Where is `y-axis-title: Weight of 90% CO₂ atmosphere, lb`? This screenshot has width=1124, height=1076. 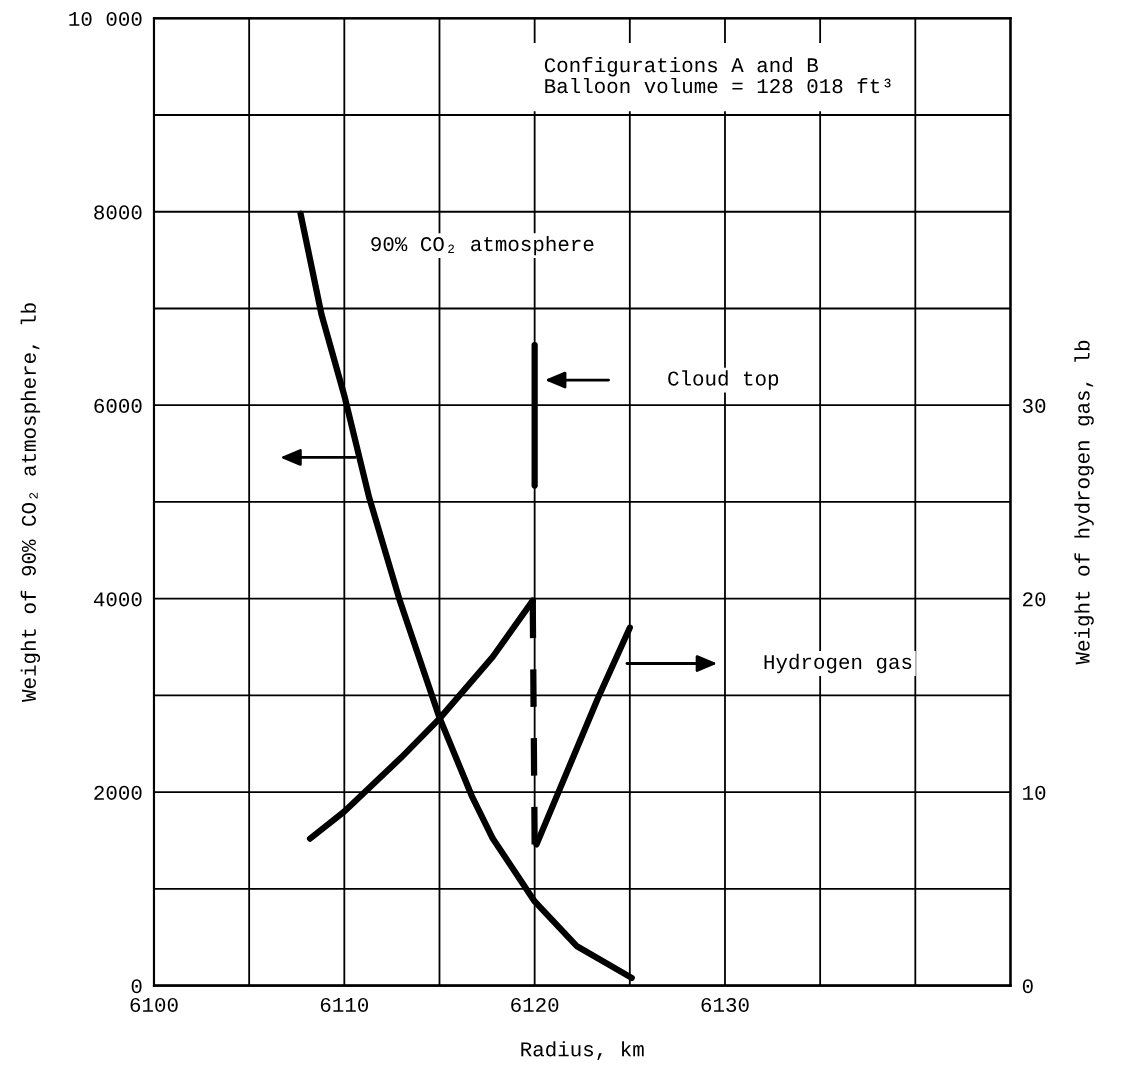 y-axis-title: Weight of 90% CO₂ atmosphere, lb is located at coordinates (30, 503).